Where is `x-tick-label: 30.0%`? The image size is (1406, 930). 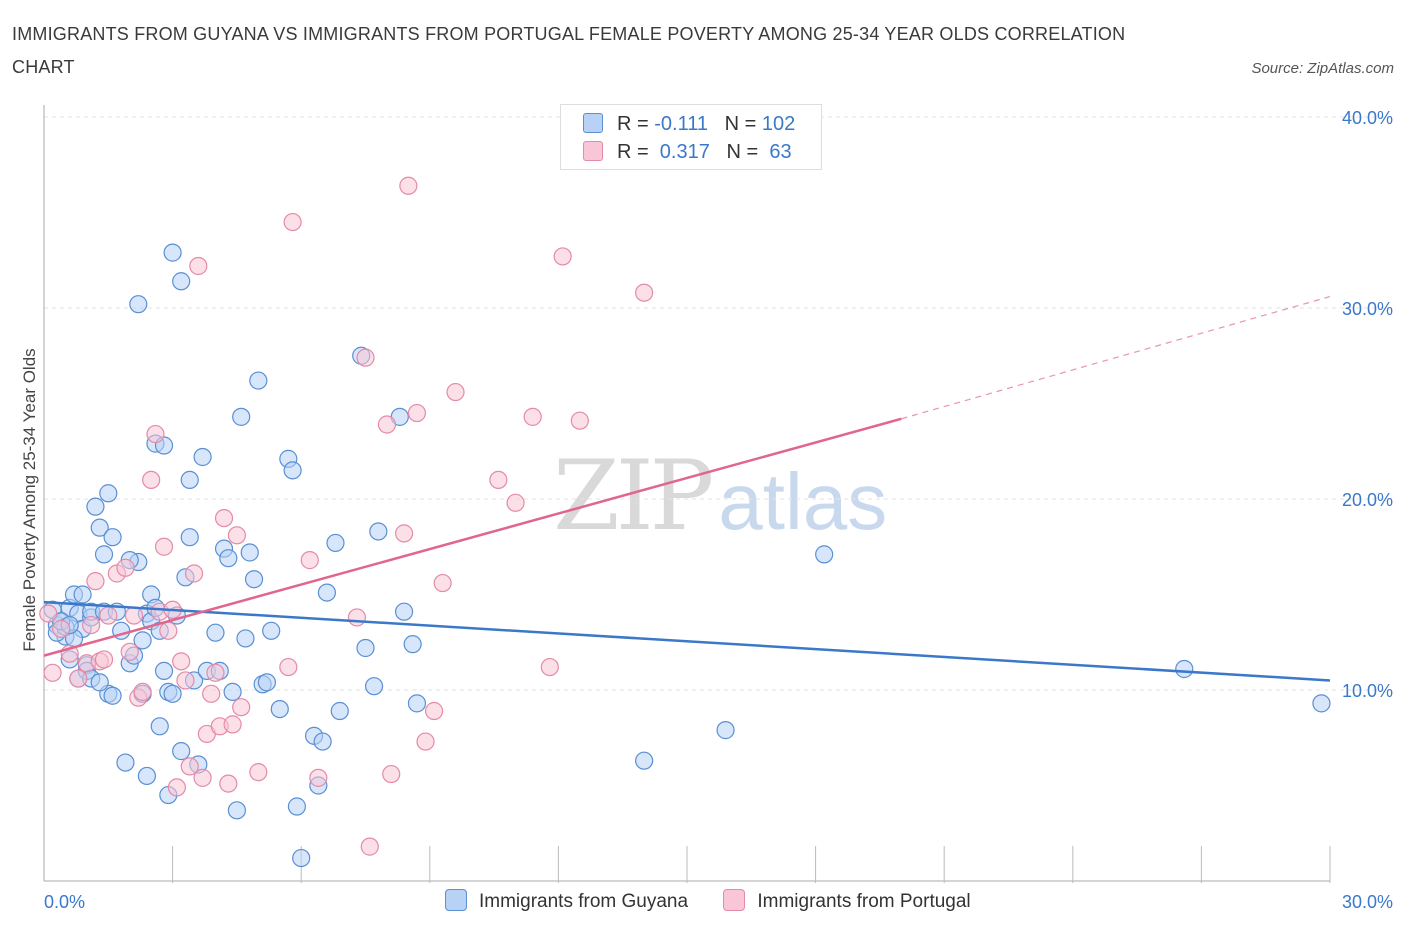 x-tick-label: 30.0% is located at coordinates (1367, 902).